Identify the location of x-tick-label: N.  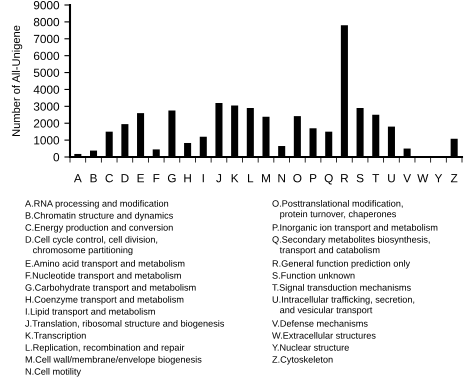
(281, 178).